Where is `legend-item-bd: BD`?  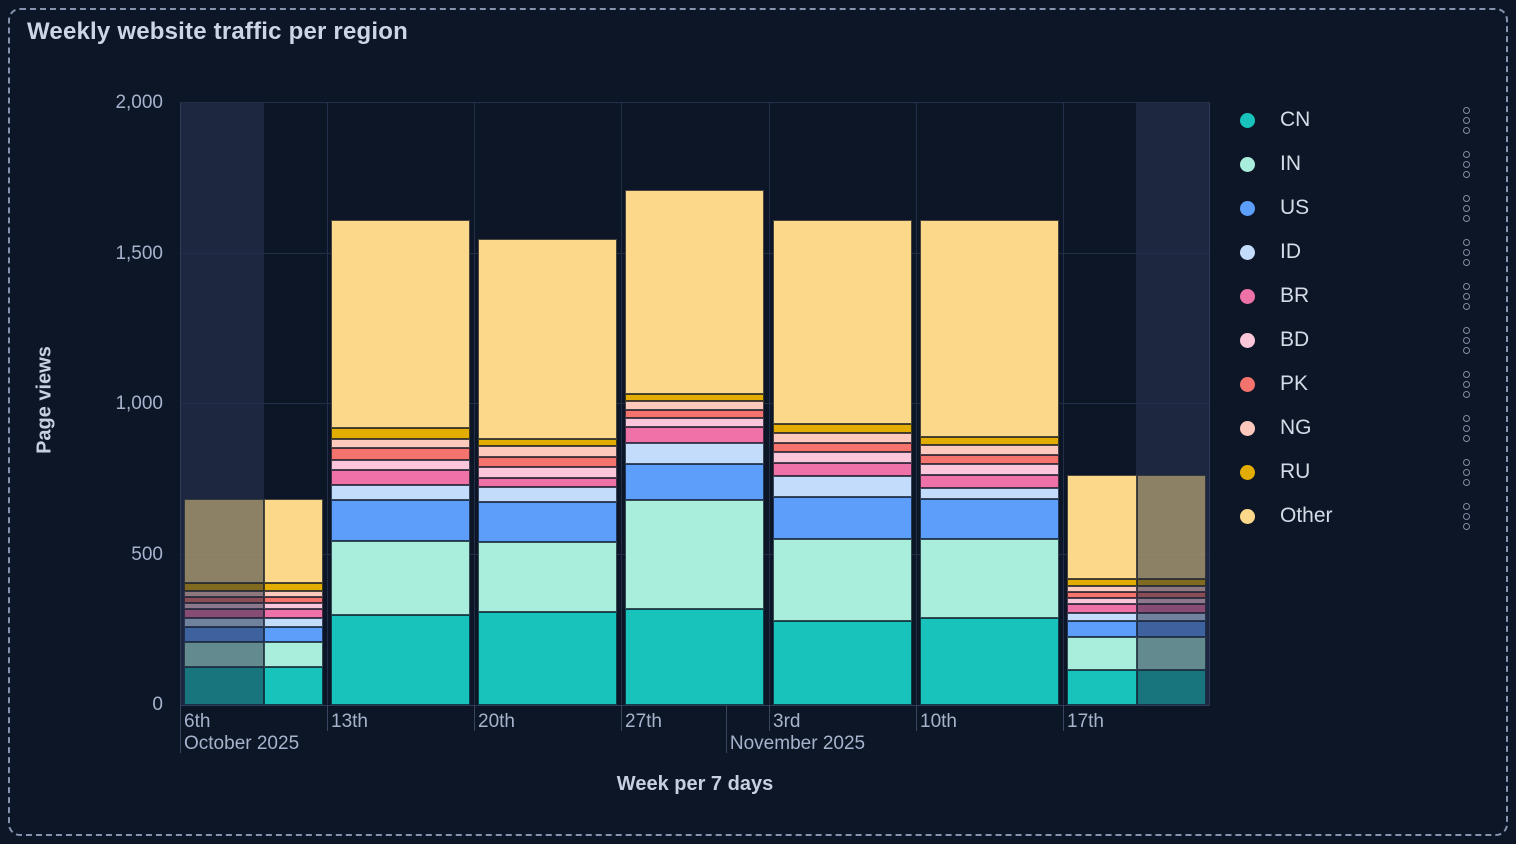
legend-item-bd: BD is located at coordinates (1356, 340).